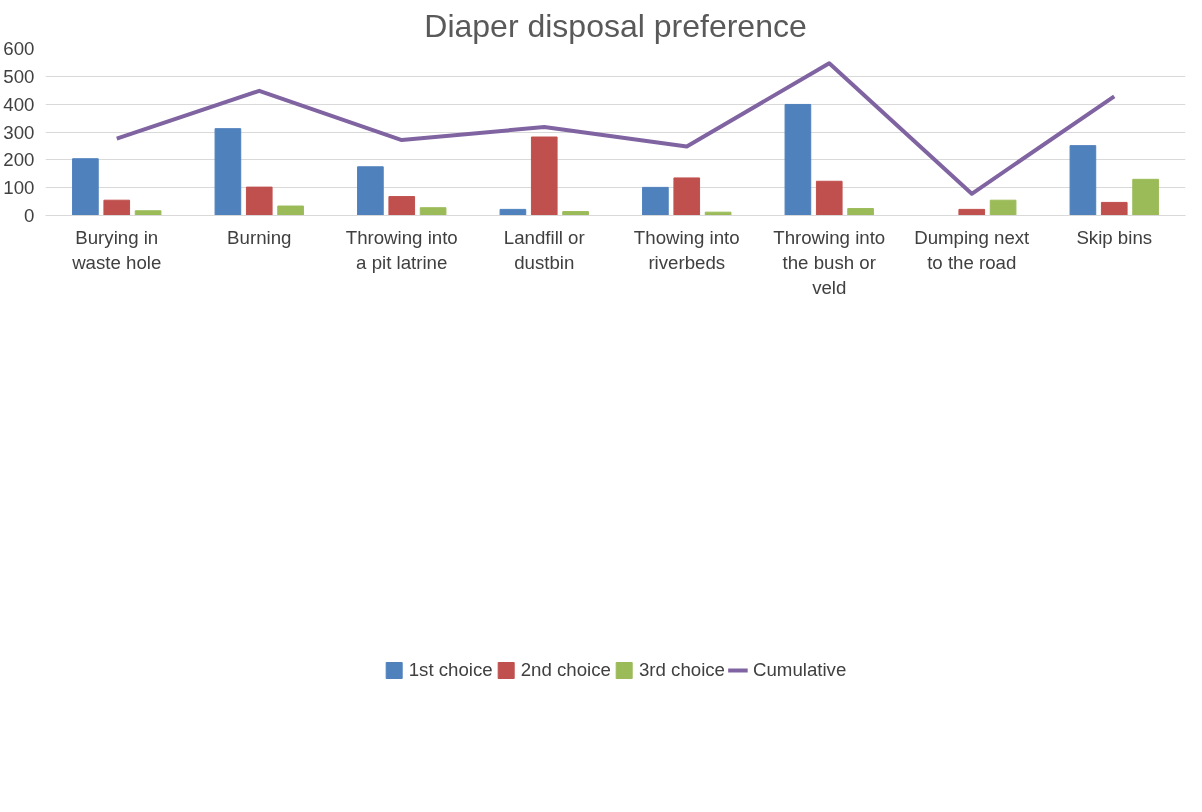  I want to click on legend-label: 3rd choice, so click(681, 669).